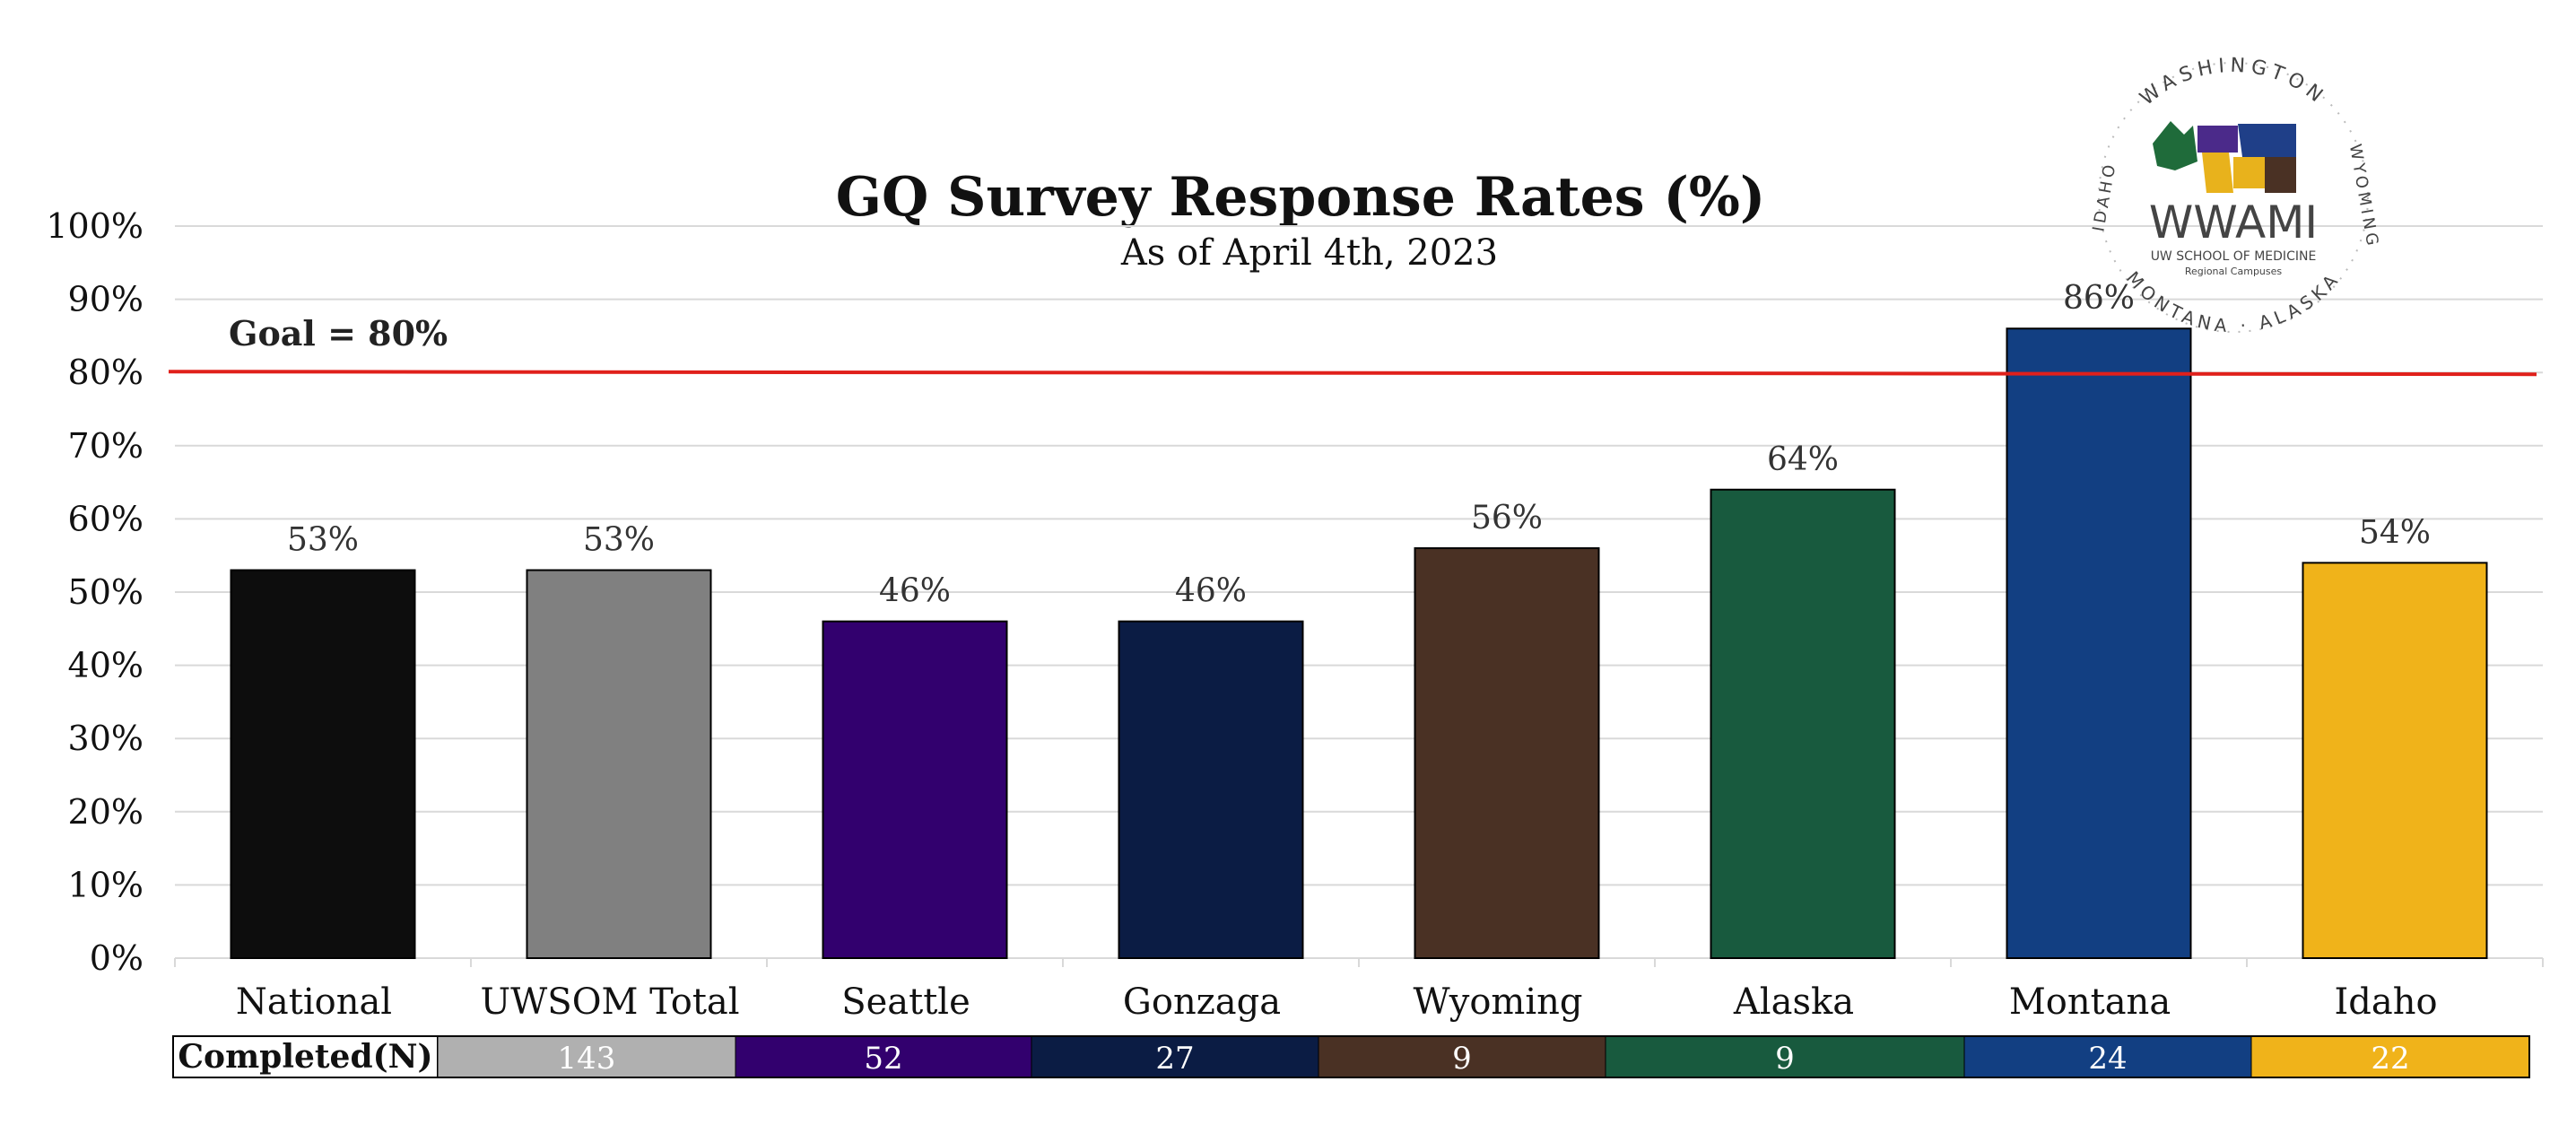 The width and height of the screenshot is (2576, 1125). I want to click on logo-top-arc: WASHINGTON, so click(2233, 82).